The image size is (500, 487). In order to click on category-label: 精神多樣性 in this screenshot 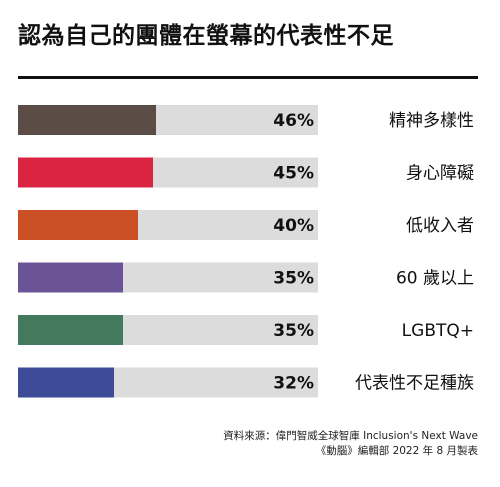, I will do `click(431, 121)`.